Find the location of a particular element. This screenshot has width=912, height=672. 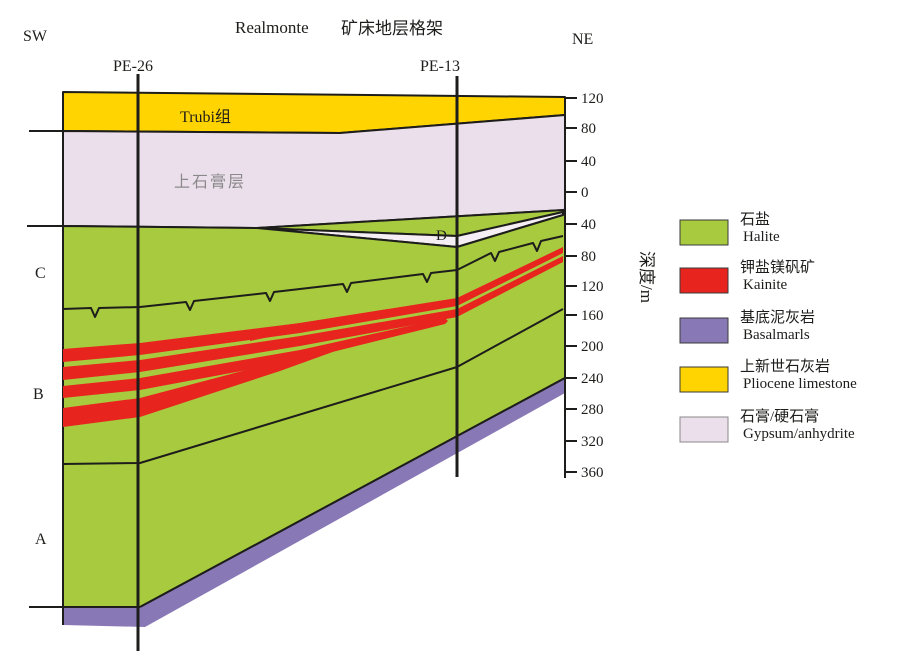

tick-label: 360 is located at coordinates (592, 473).